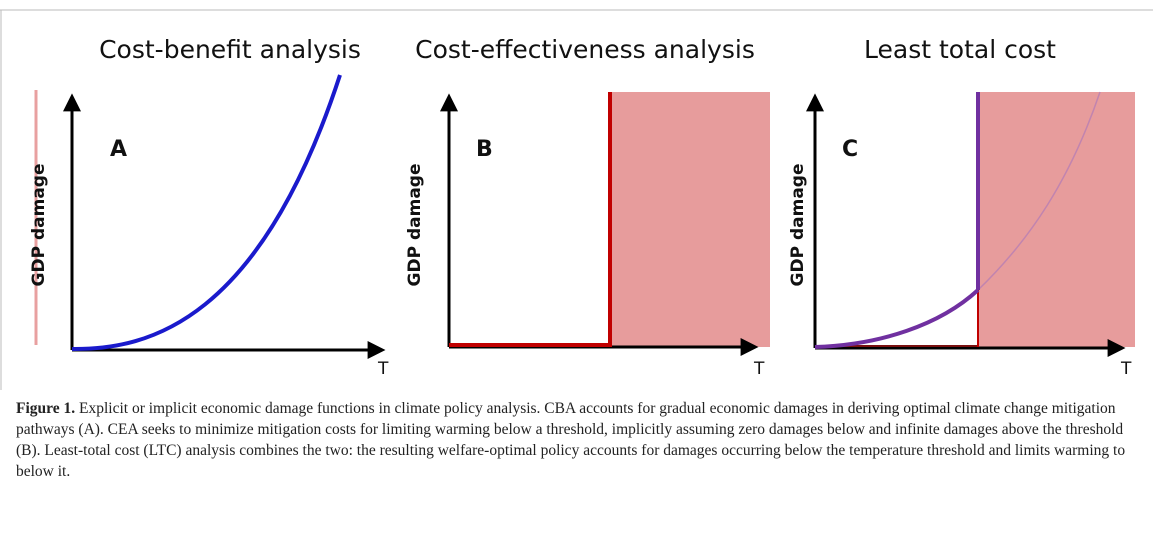 The height and width of the screenshot is (547, 1153). What do you see at coordinates (1039, 191) in the screenshot?
I see `damage-curve-extension` at bounding box center [1039, 191].